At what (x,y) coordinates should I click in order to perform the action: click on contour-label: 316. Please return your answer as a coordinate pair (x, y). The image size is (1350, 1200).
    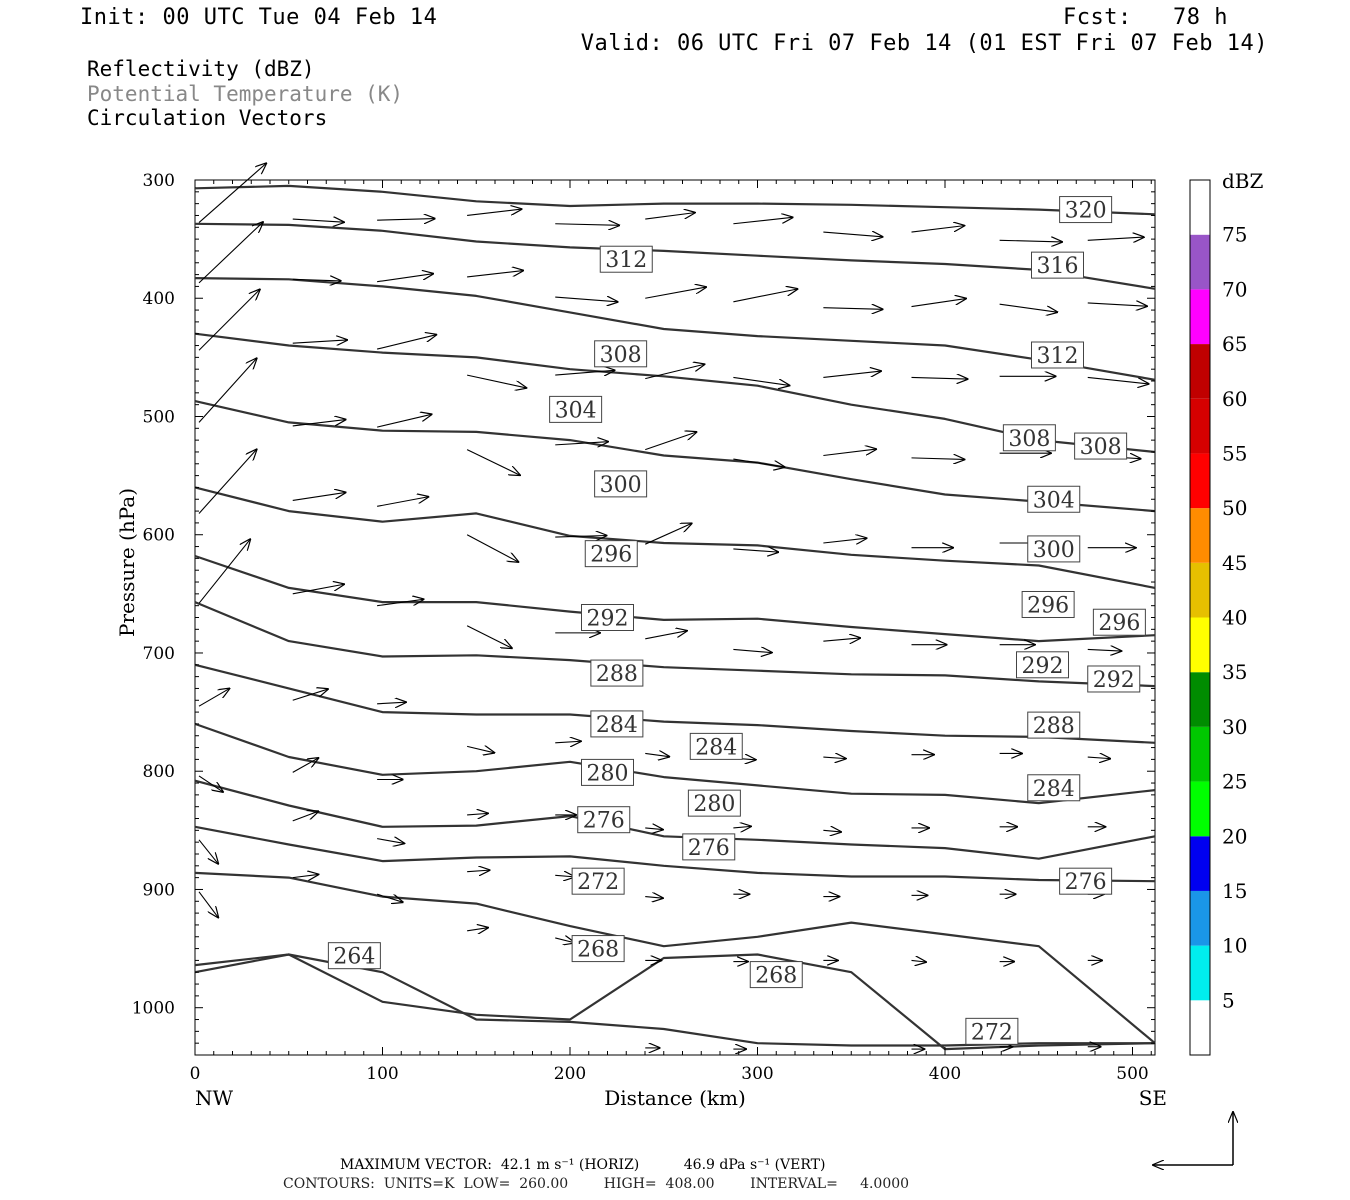
    Looking at the image, I should click on (1057, 265).